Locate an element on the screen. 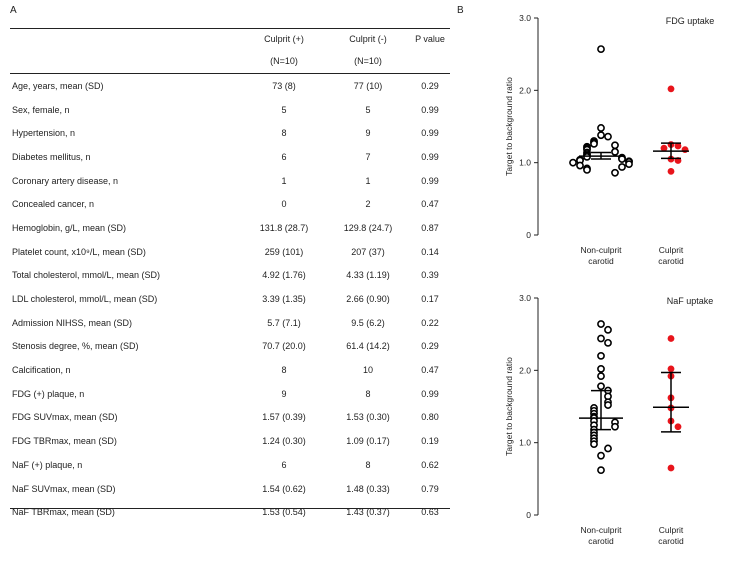 This screenshot has height=562, width=750. table-cell: 0.87 is located at coordinates (430, 227).